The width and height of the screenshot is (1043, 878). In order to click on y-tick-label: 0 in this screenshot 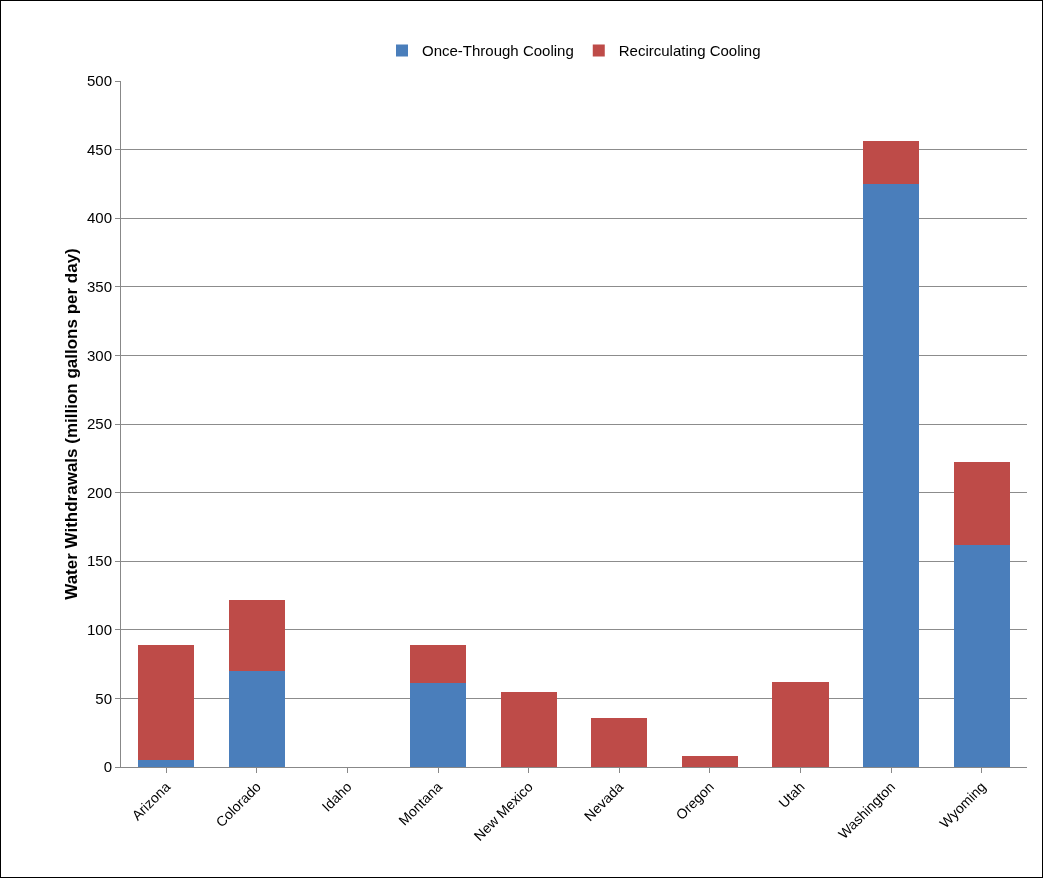, I will do `click(107, 767)`.